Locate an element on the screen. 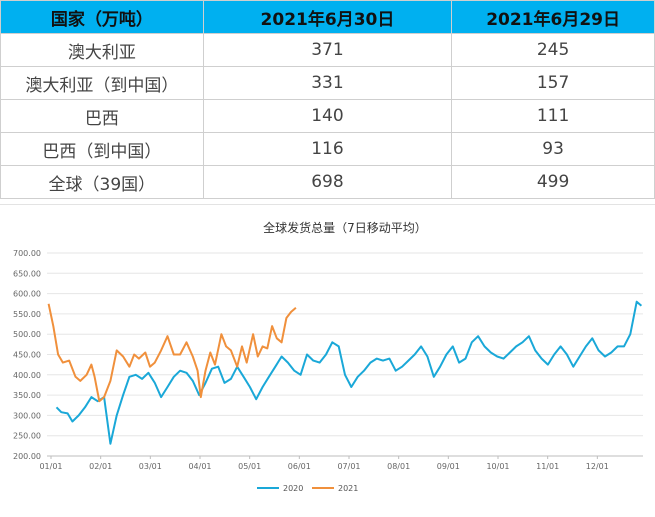 Image resolution: width=655 pixels, height=517 pixels. table-row: 全球（39国） 698 499 is located at coordinates (327, 182).